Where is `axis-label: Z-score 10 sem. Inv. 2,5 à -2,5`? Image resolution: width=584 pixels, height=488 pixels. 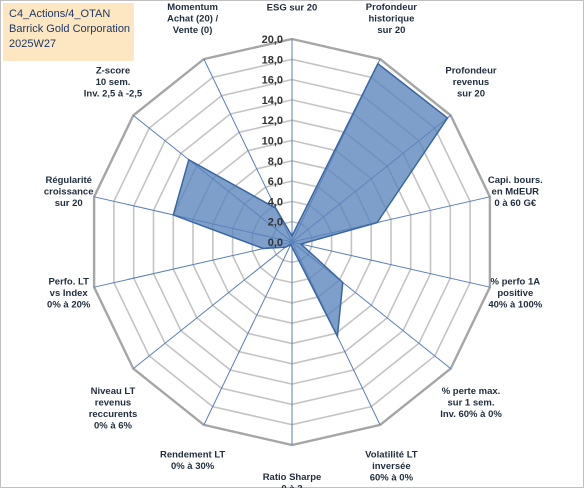
axis-label: Z-score 10 sem. Inv. 2,5 à -2,5 is located at coordinates (113, 83).